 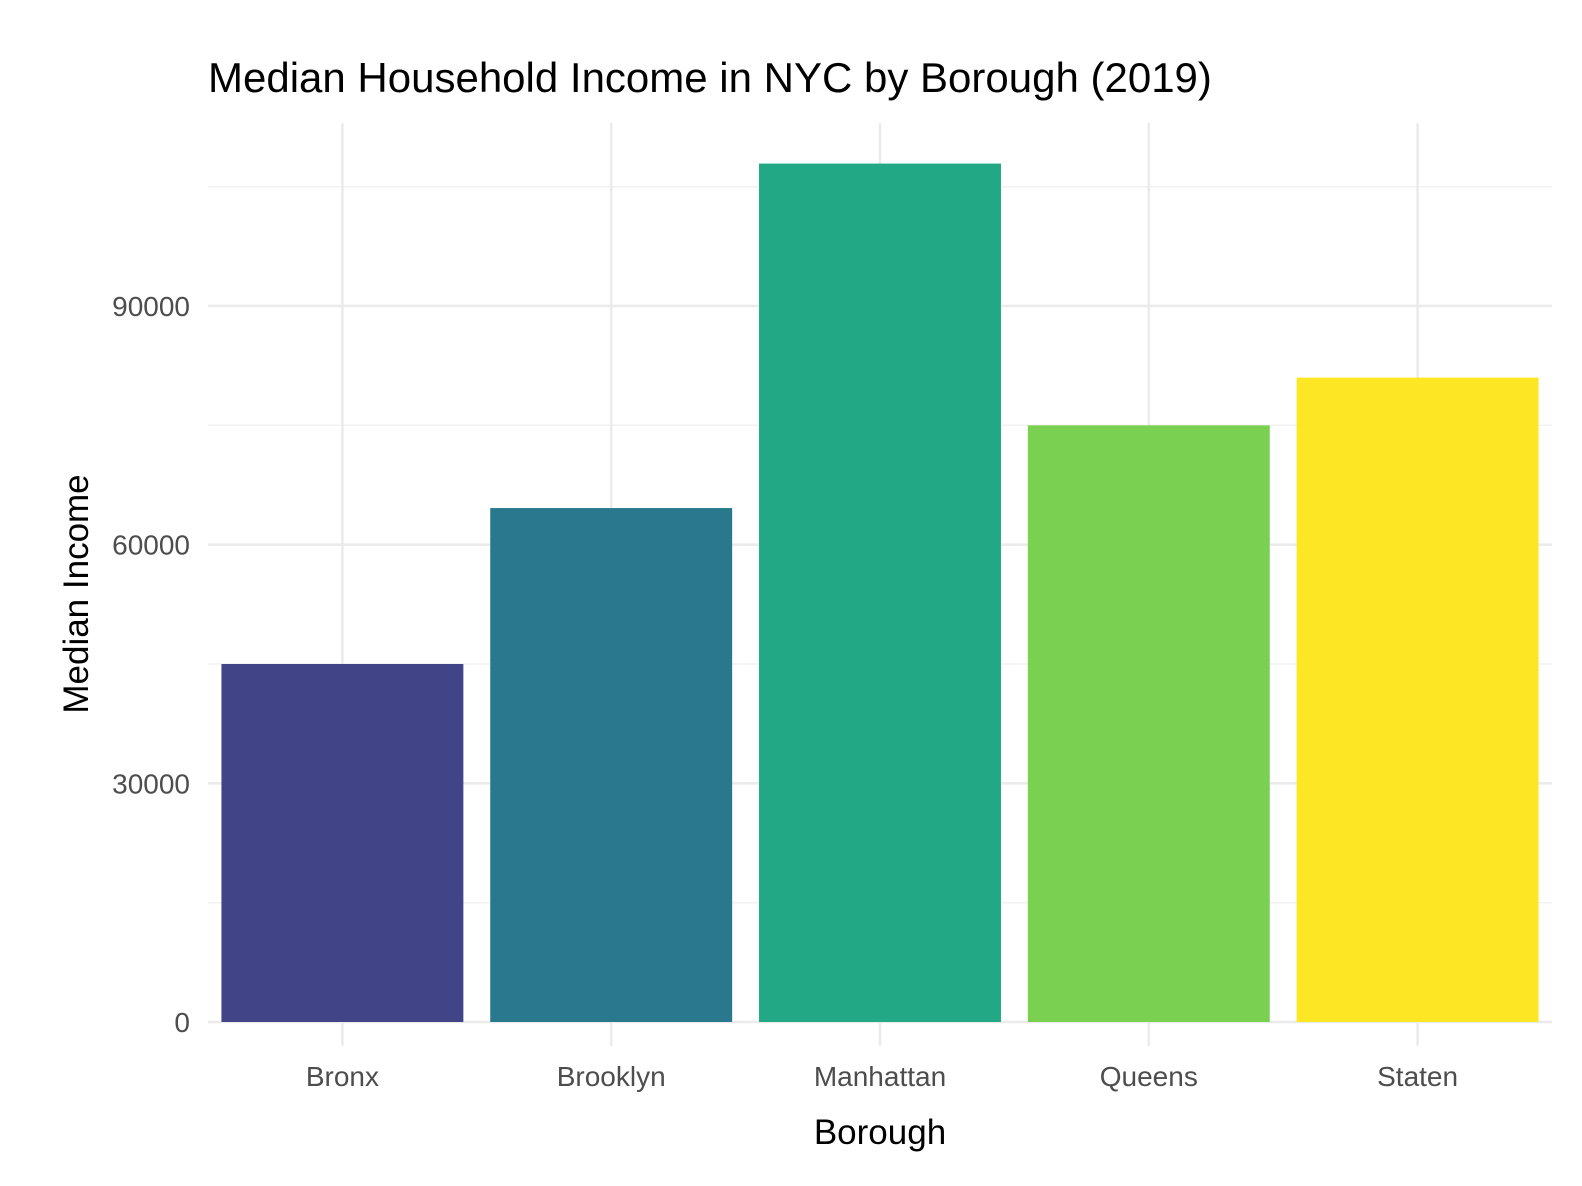 I want to click on y-tick-label: 60000, so click(x=151, y=545).